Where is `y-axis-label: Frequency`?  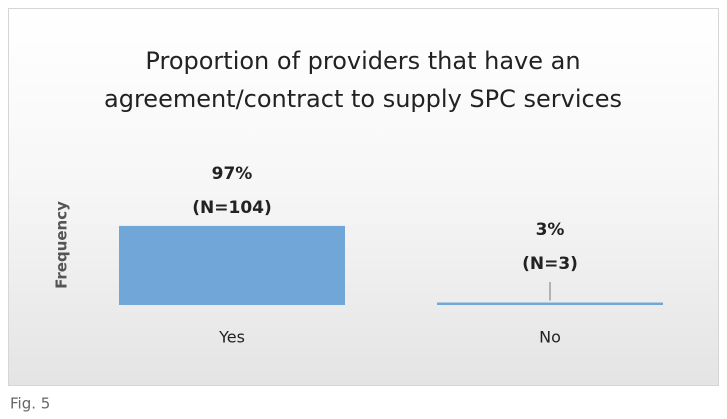 y-axis-label: Frequency is located at coordinates (62, 245).